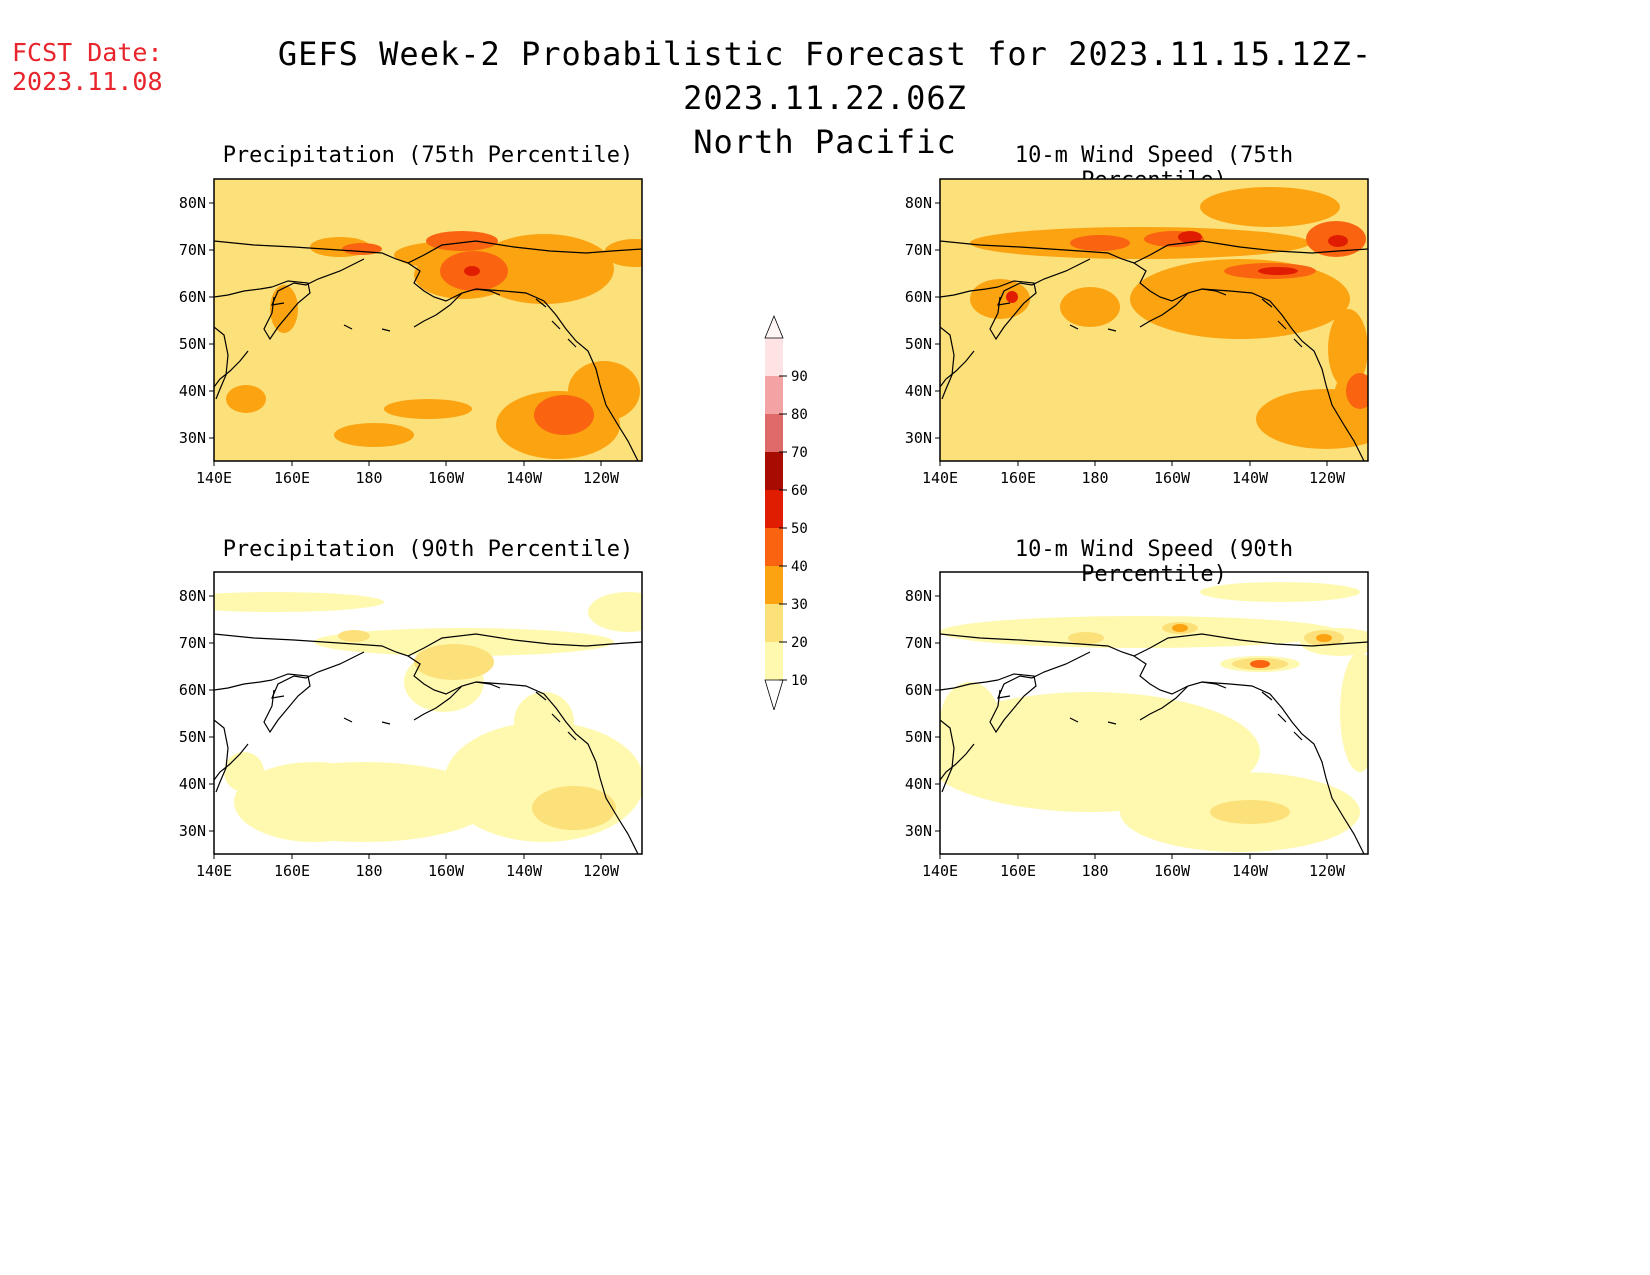 The height and width of the screenshot is (1275, 1650). I want to click on panel-title-wind-90: 10-m Wind Speed (90th Percentile), so click(1154, 562).